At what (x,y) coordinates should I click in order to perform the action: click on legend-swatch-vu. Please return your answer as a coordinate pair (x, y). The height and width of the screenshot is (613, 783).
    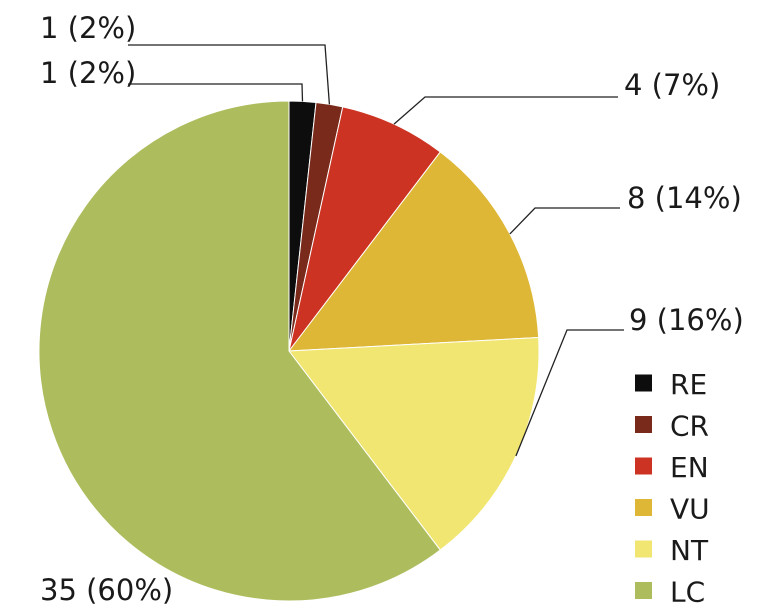
    Looking at the image, I should click on (643, 507).